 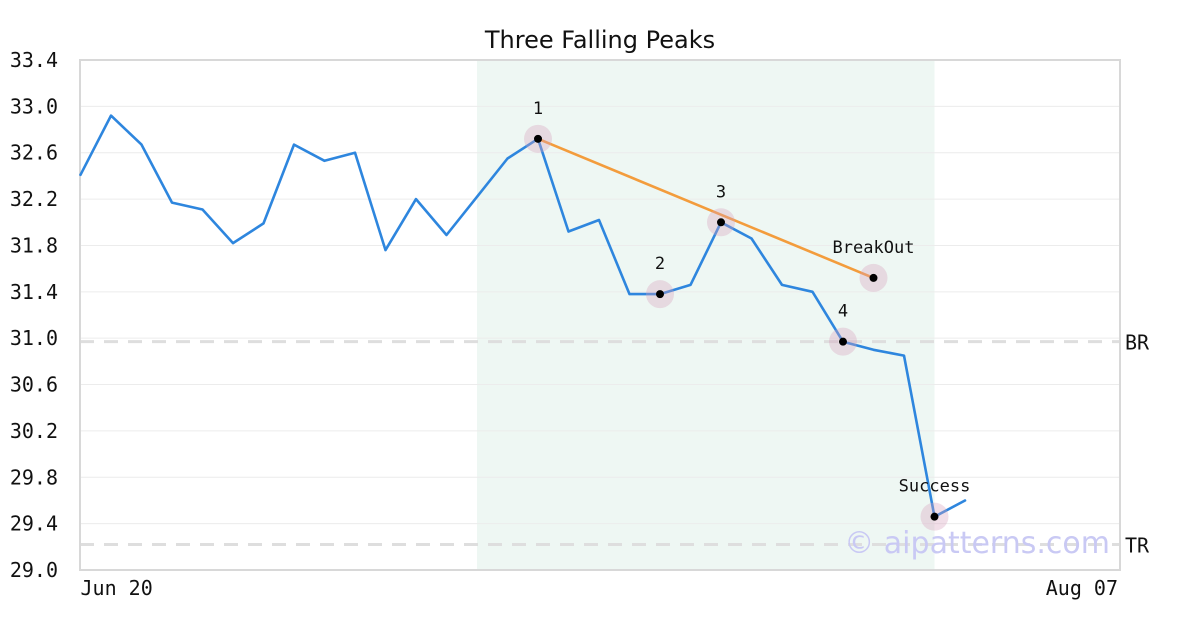 I want to click on watermark-layer: © aipatterns.com, so click(x=977, y=543).